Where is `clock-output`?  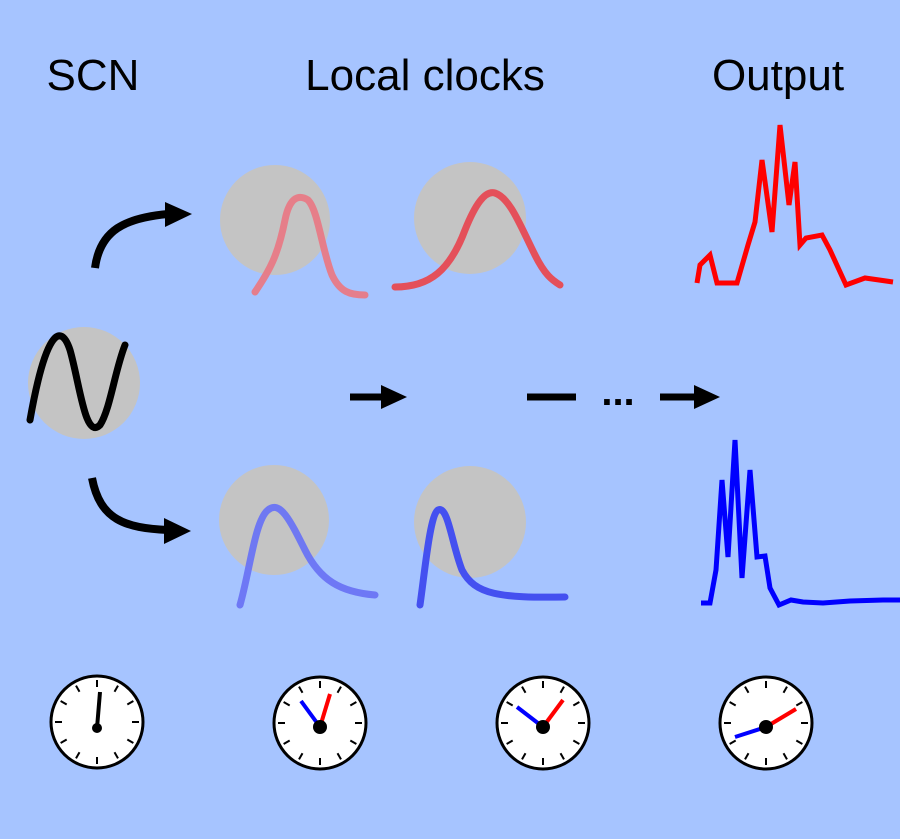 clock-output is located at coordinates (766, 723).